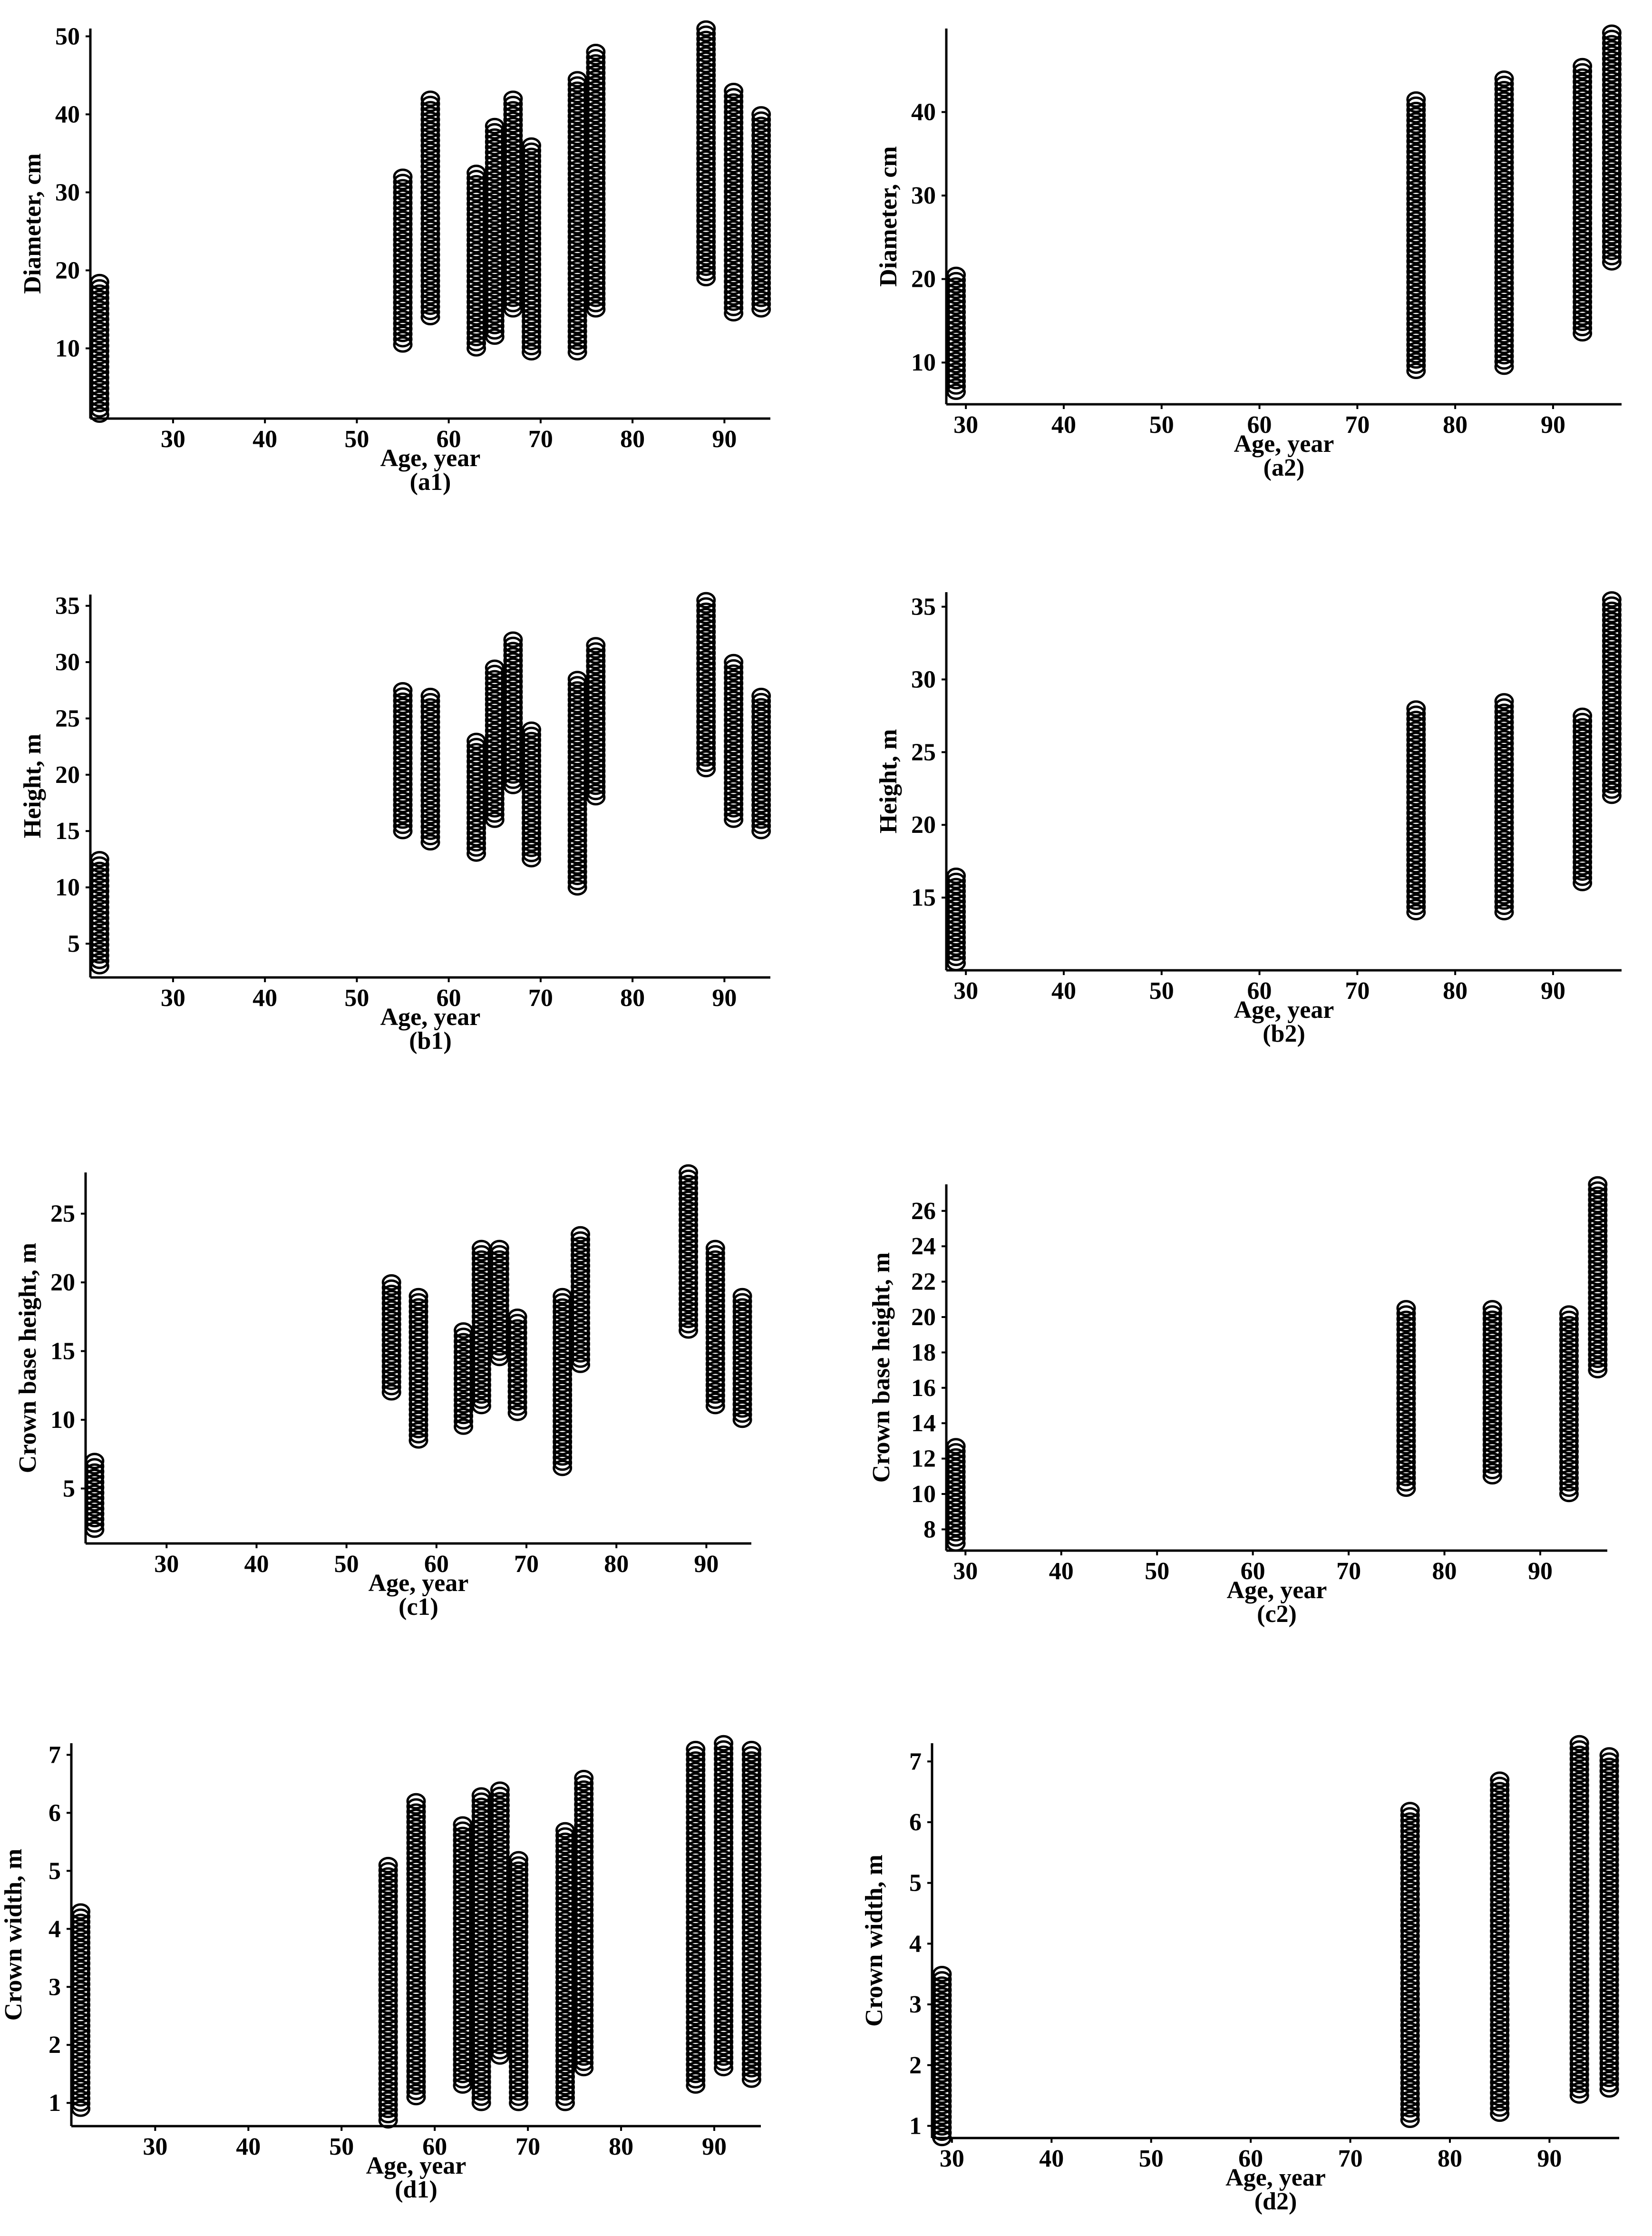 Image resolution: width=1652 pixels, height=2236 pixels. Describe the element at coordinates (1444, 1571) in the screenshot. I see `x-tick-label: 80` at that location.